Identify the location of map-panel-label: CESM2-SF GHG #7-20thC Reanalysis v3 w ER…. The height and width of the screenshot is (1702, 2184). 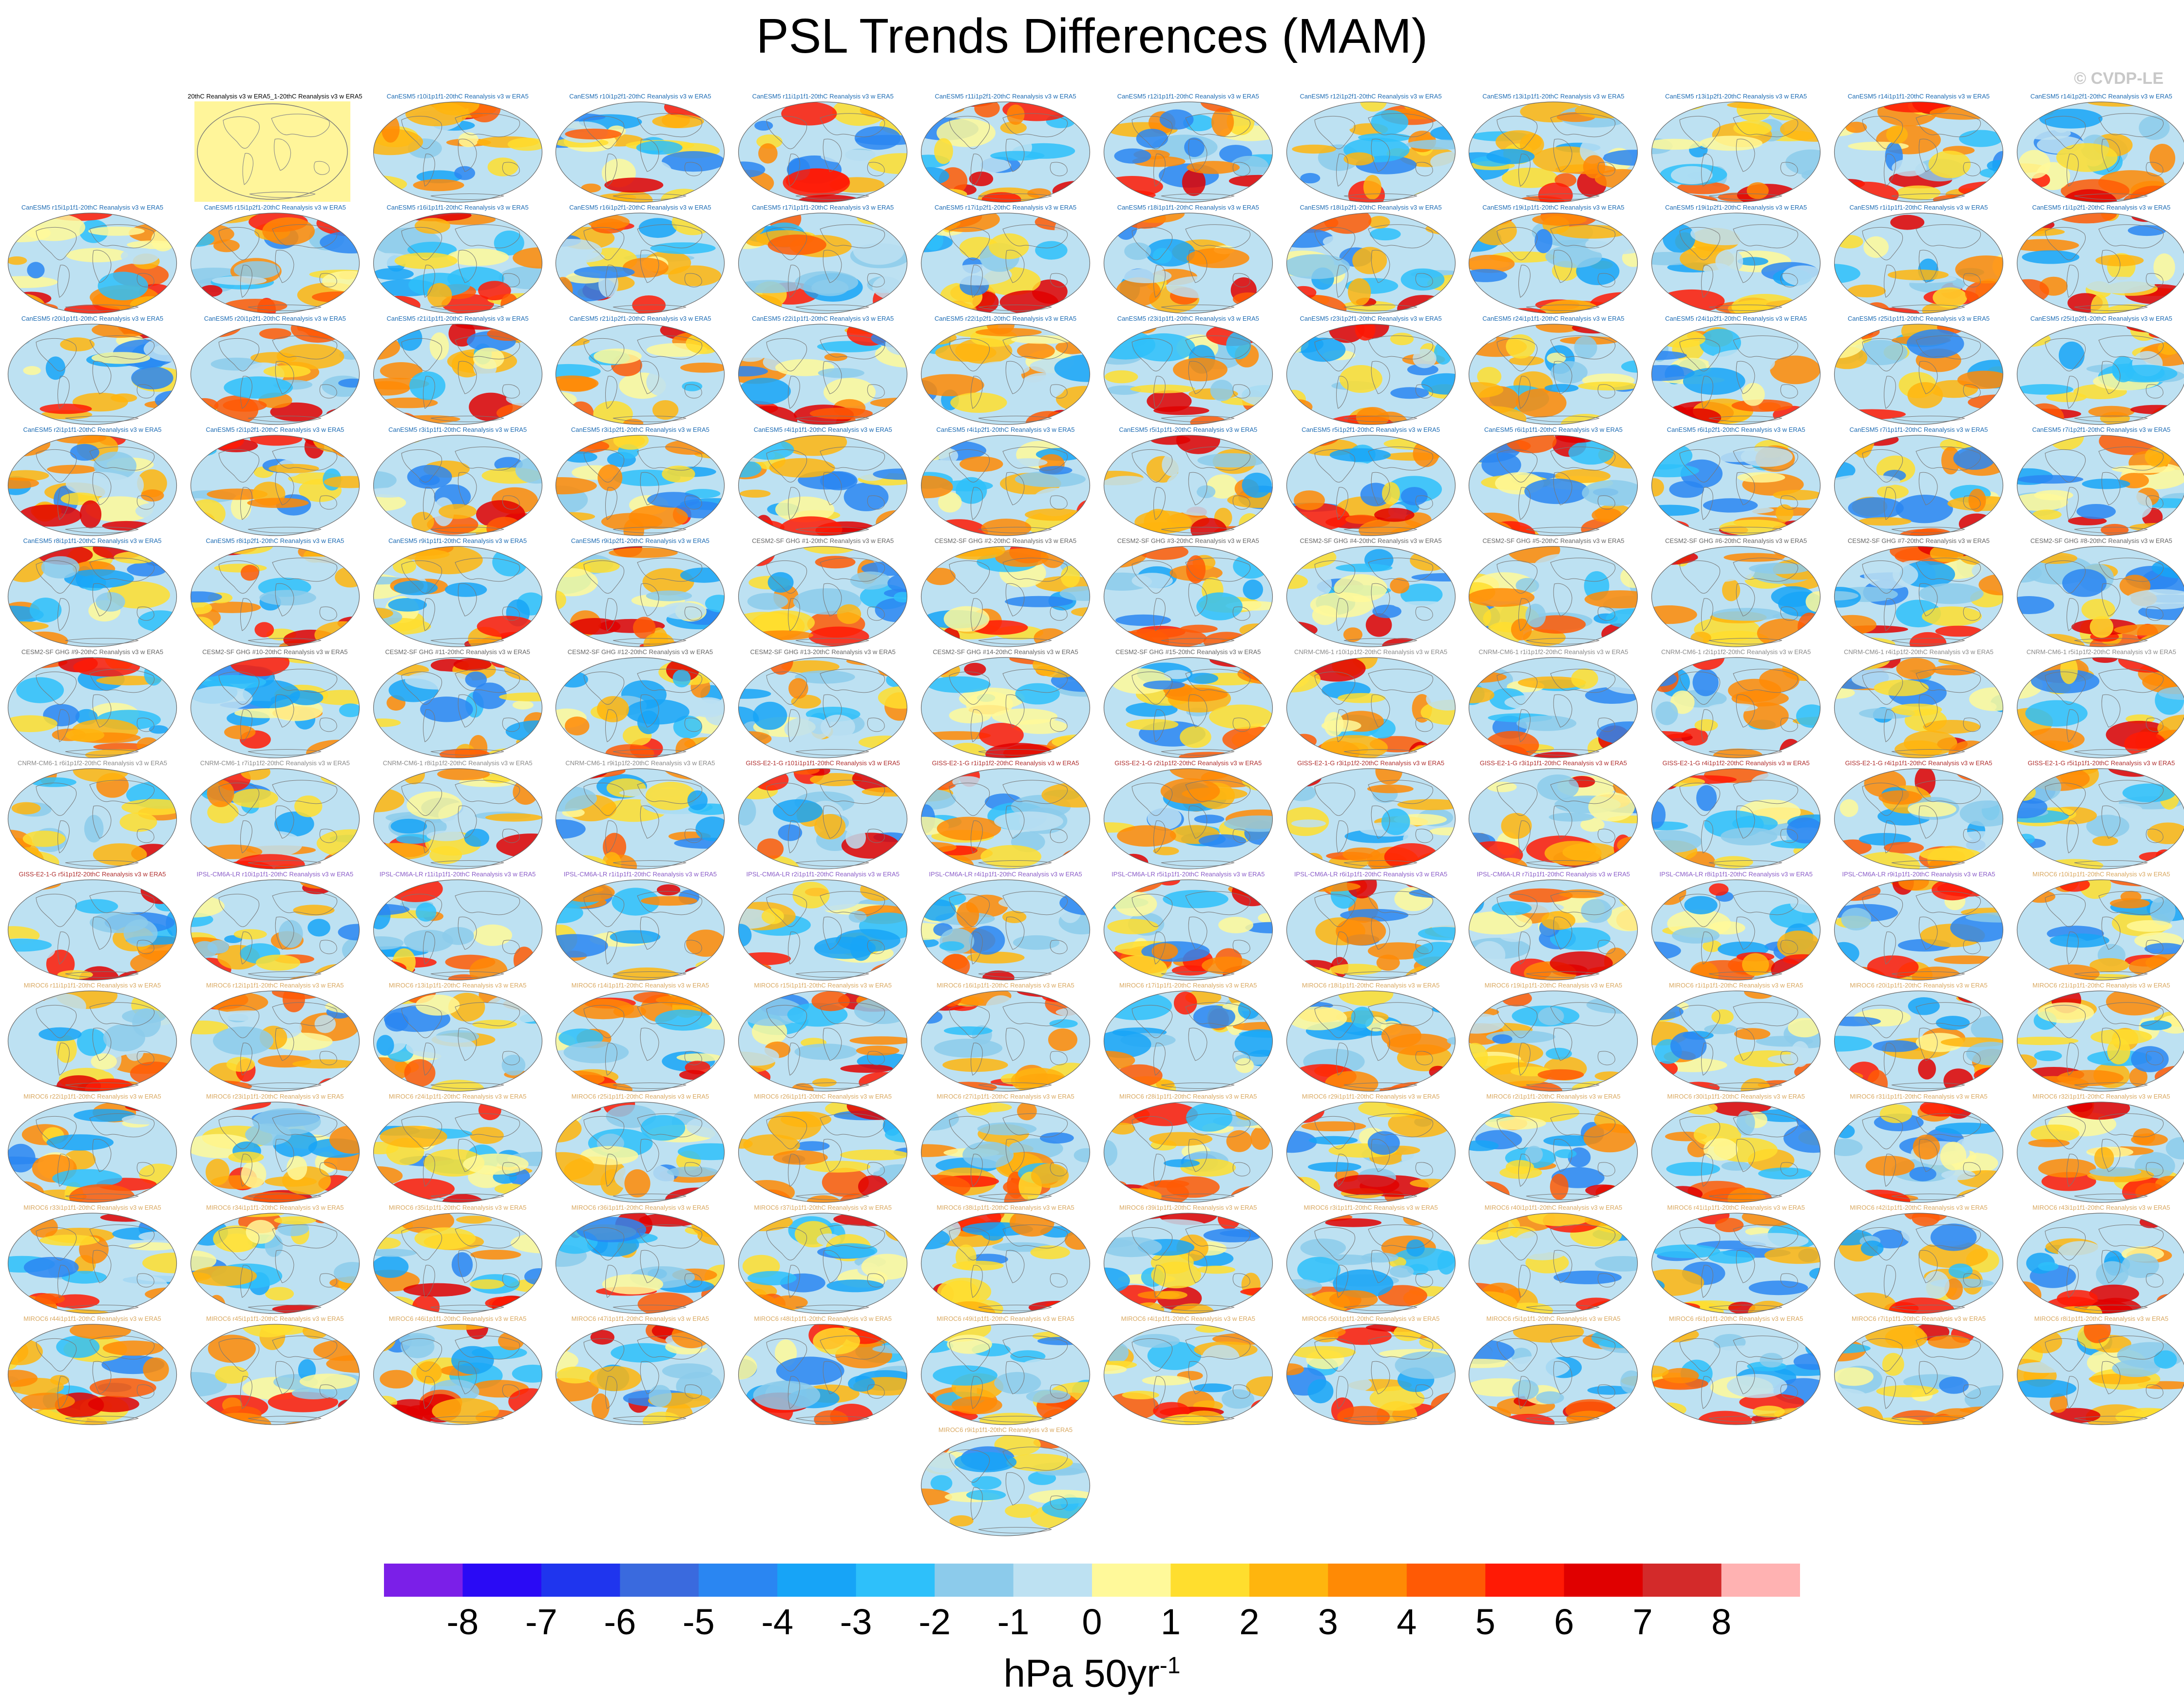
(1918, 540).